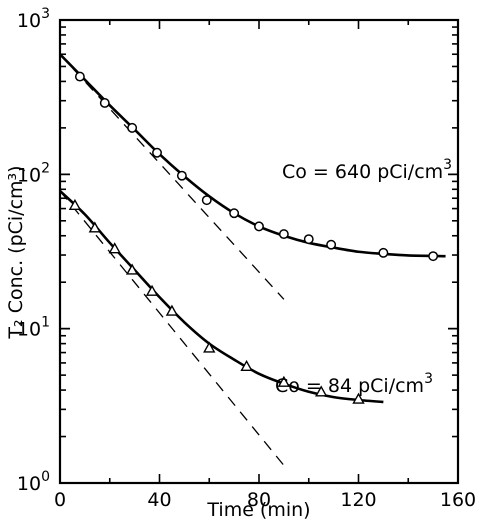  Describe the element at coordinates (358, 500) in the screenshot. I see `x-tick-label: 120` at that location.